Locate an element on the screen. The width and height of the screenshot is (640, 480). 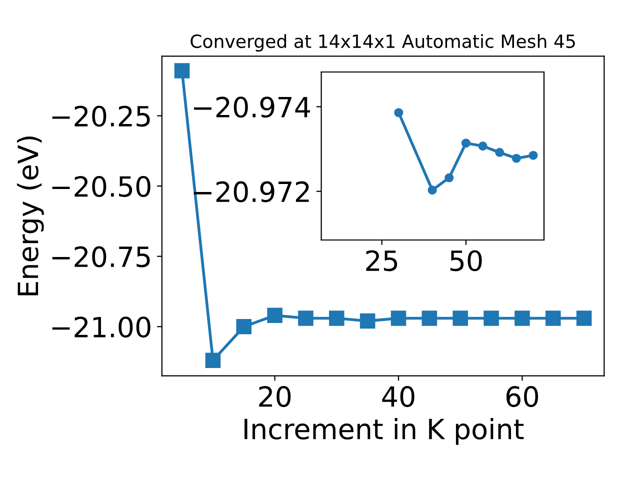
x-tick-label: 25 is located at coordinates (382, 261).